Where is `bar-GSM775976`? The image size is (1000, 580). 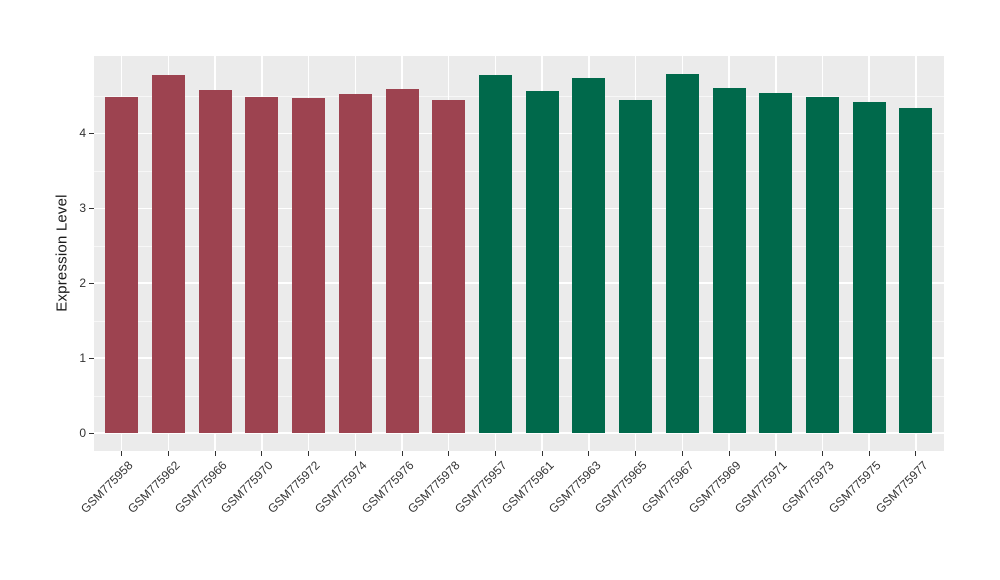
bar-GSM775976 is located at coordinates (402, 261).